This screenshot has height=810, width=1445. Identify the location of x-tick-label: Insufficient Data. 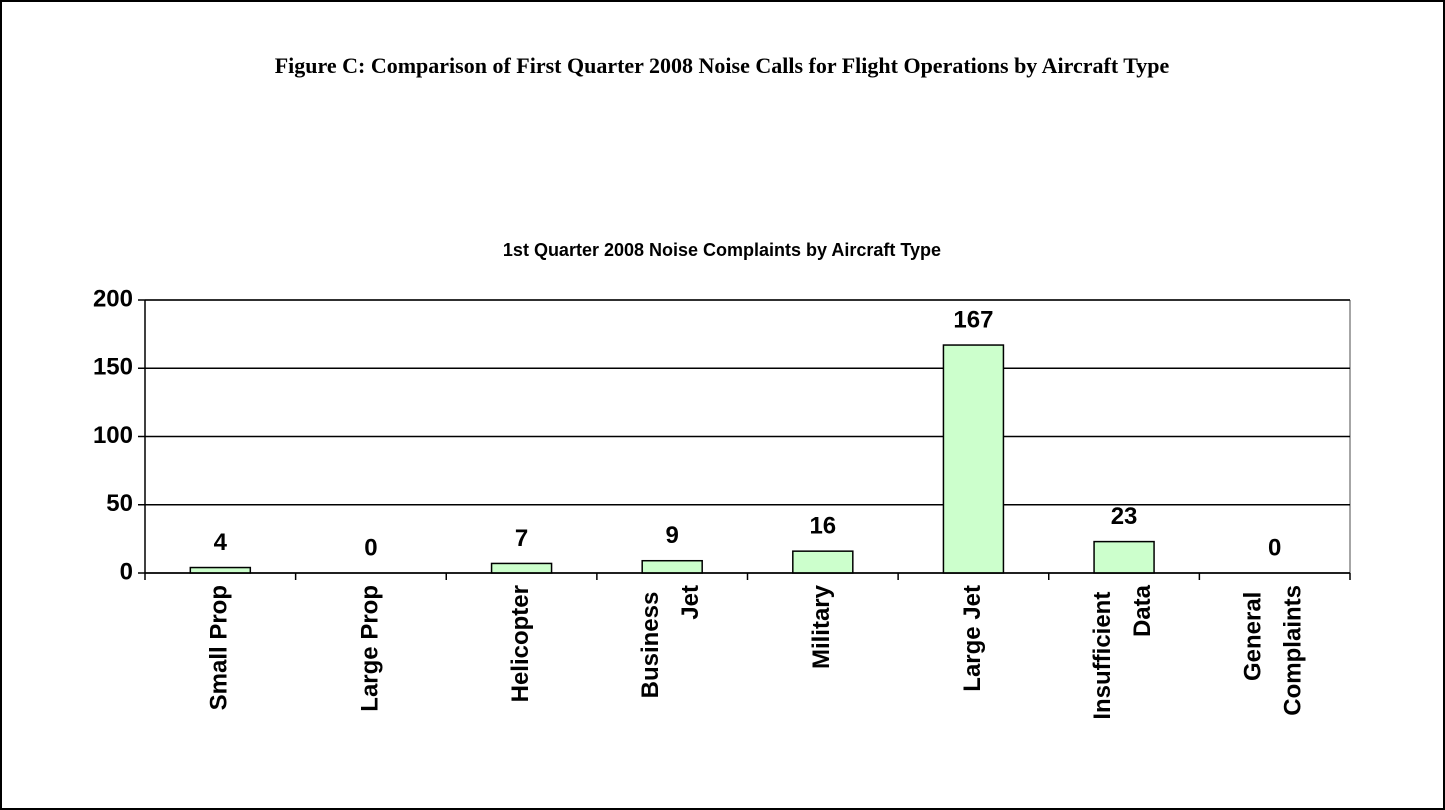
(1122, 651).